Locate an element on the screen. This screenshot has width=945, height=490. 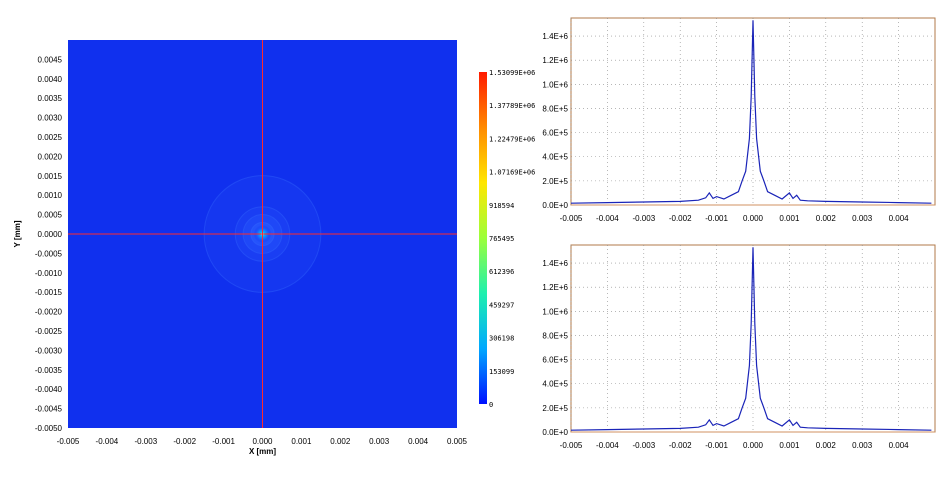
y-tick-label: -0.0040 is located at coordinates (49, 389).